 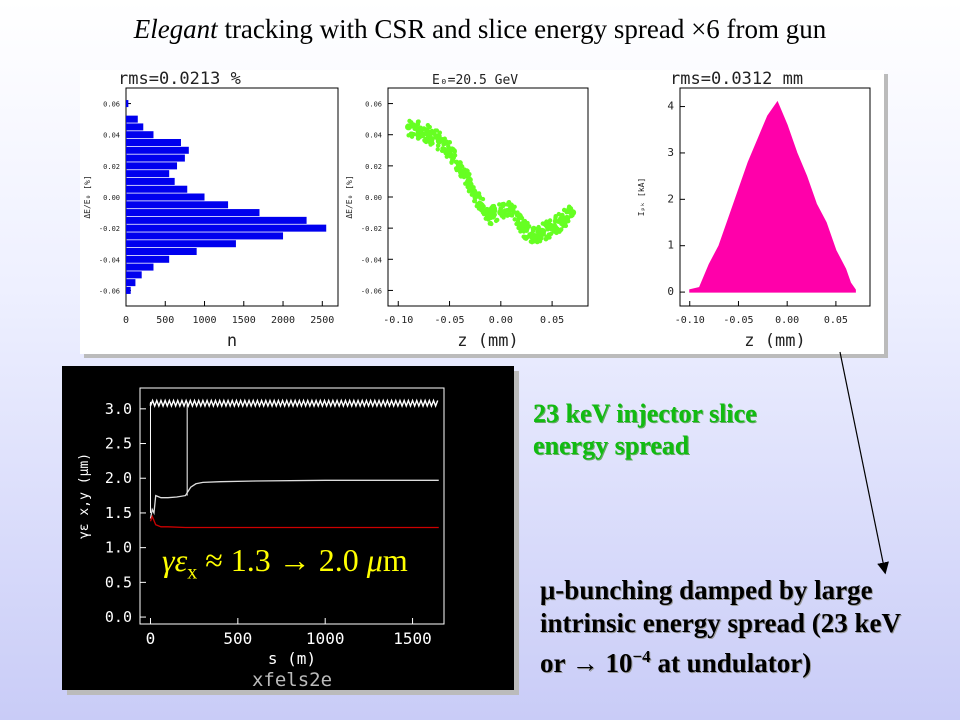 What do you see at coordinates (586, 663) in the screenshot?
I see `bunching-note-line3a: or → 10` at bounding box center [586, 663].